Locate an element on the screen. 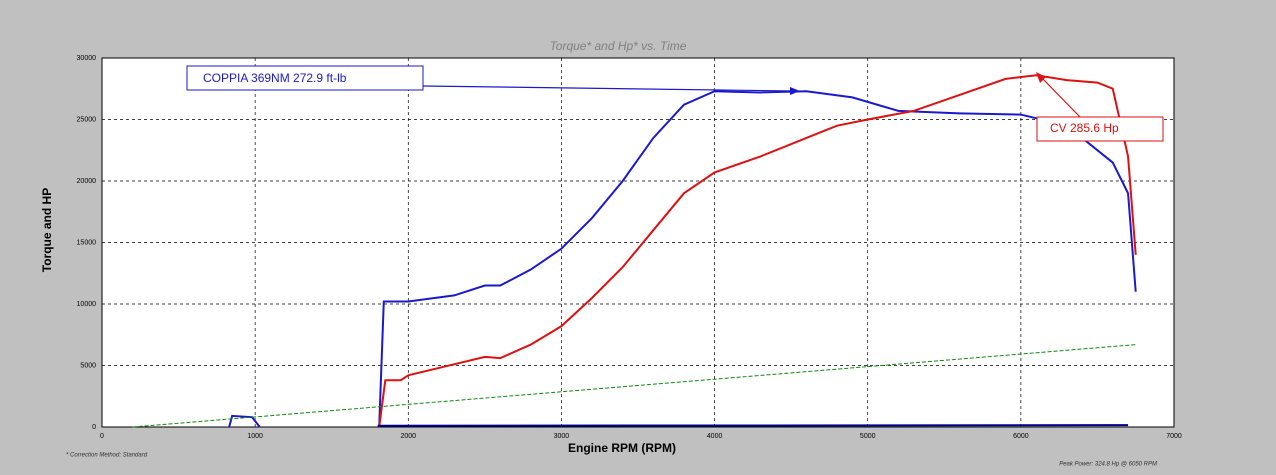 This screenshot has width=1276, height=475. annotation-text: CV 285.6 Hp is located at coordinates (1084, 128).